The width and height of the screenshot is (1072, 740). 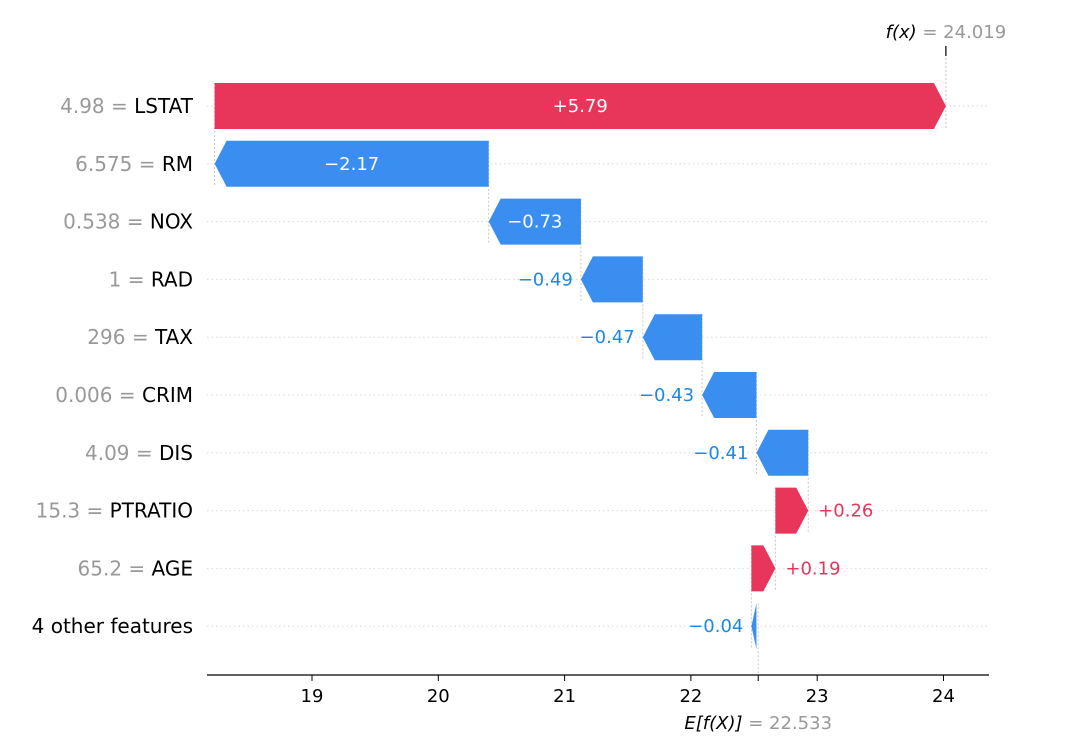 I want to click on feature-label: 4 other features, so click(x=112, y=626).